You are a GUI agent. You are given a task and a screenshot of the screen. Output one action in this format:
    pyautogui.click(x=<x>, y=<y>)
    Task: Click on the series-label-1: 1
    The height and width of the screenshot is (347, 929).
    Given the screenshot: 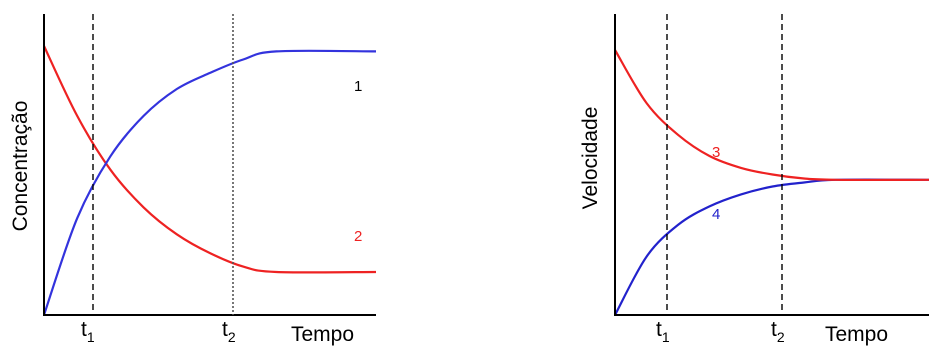 What is the action you would take?
    pyautogui.click(x=358, y=86)
    